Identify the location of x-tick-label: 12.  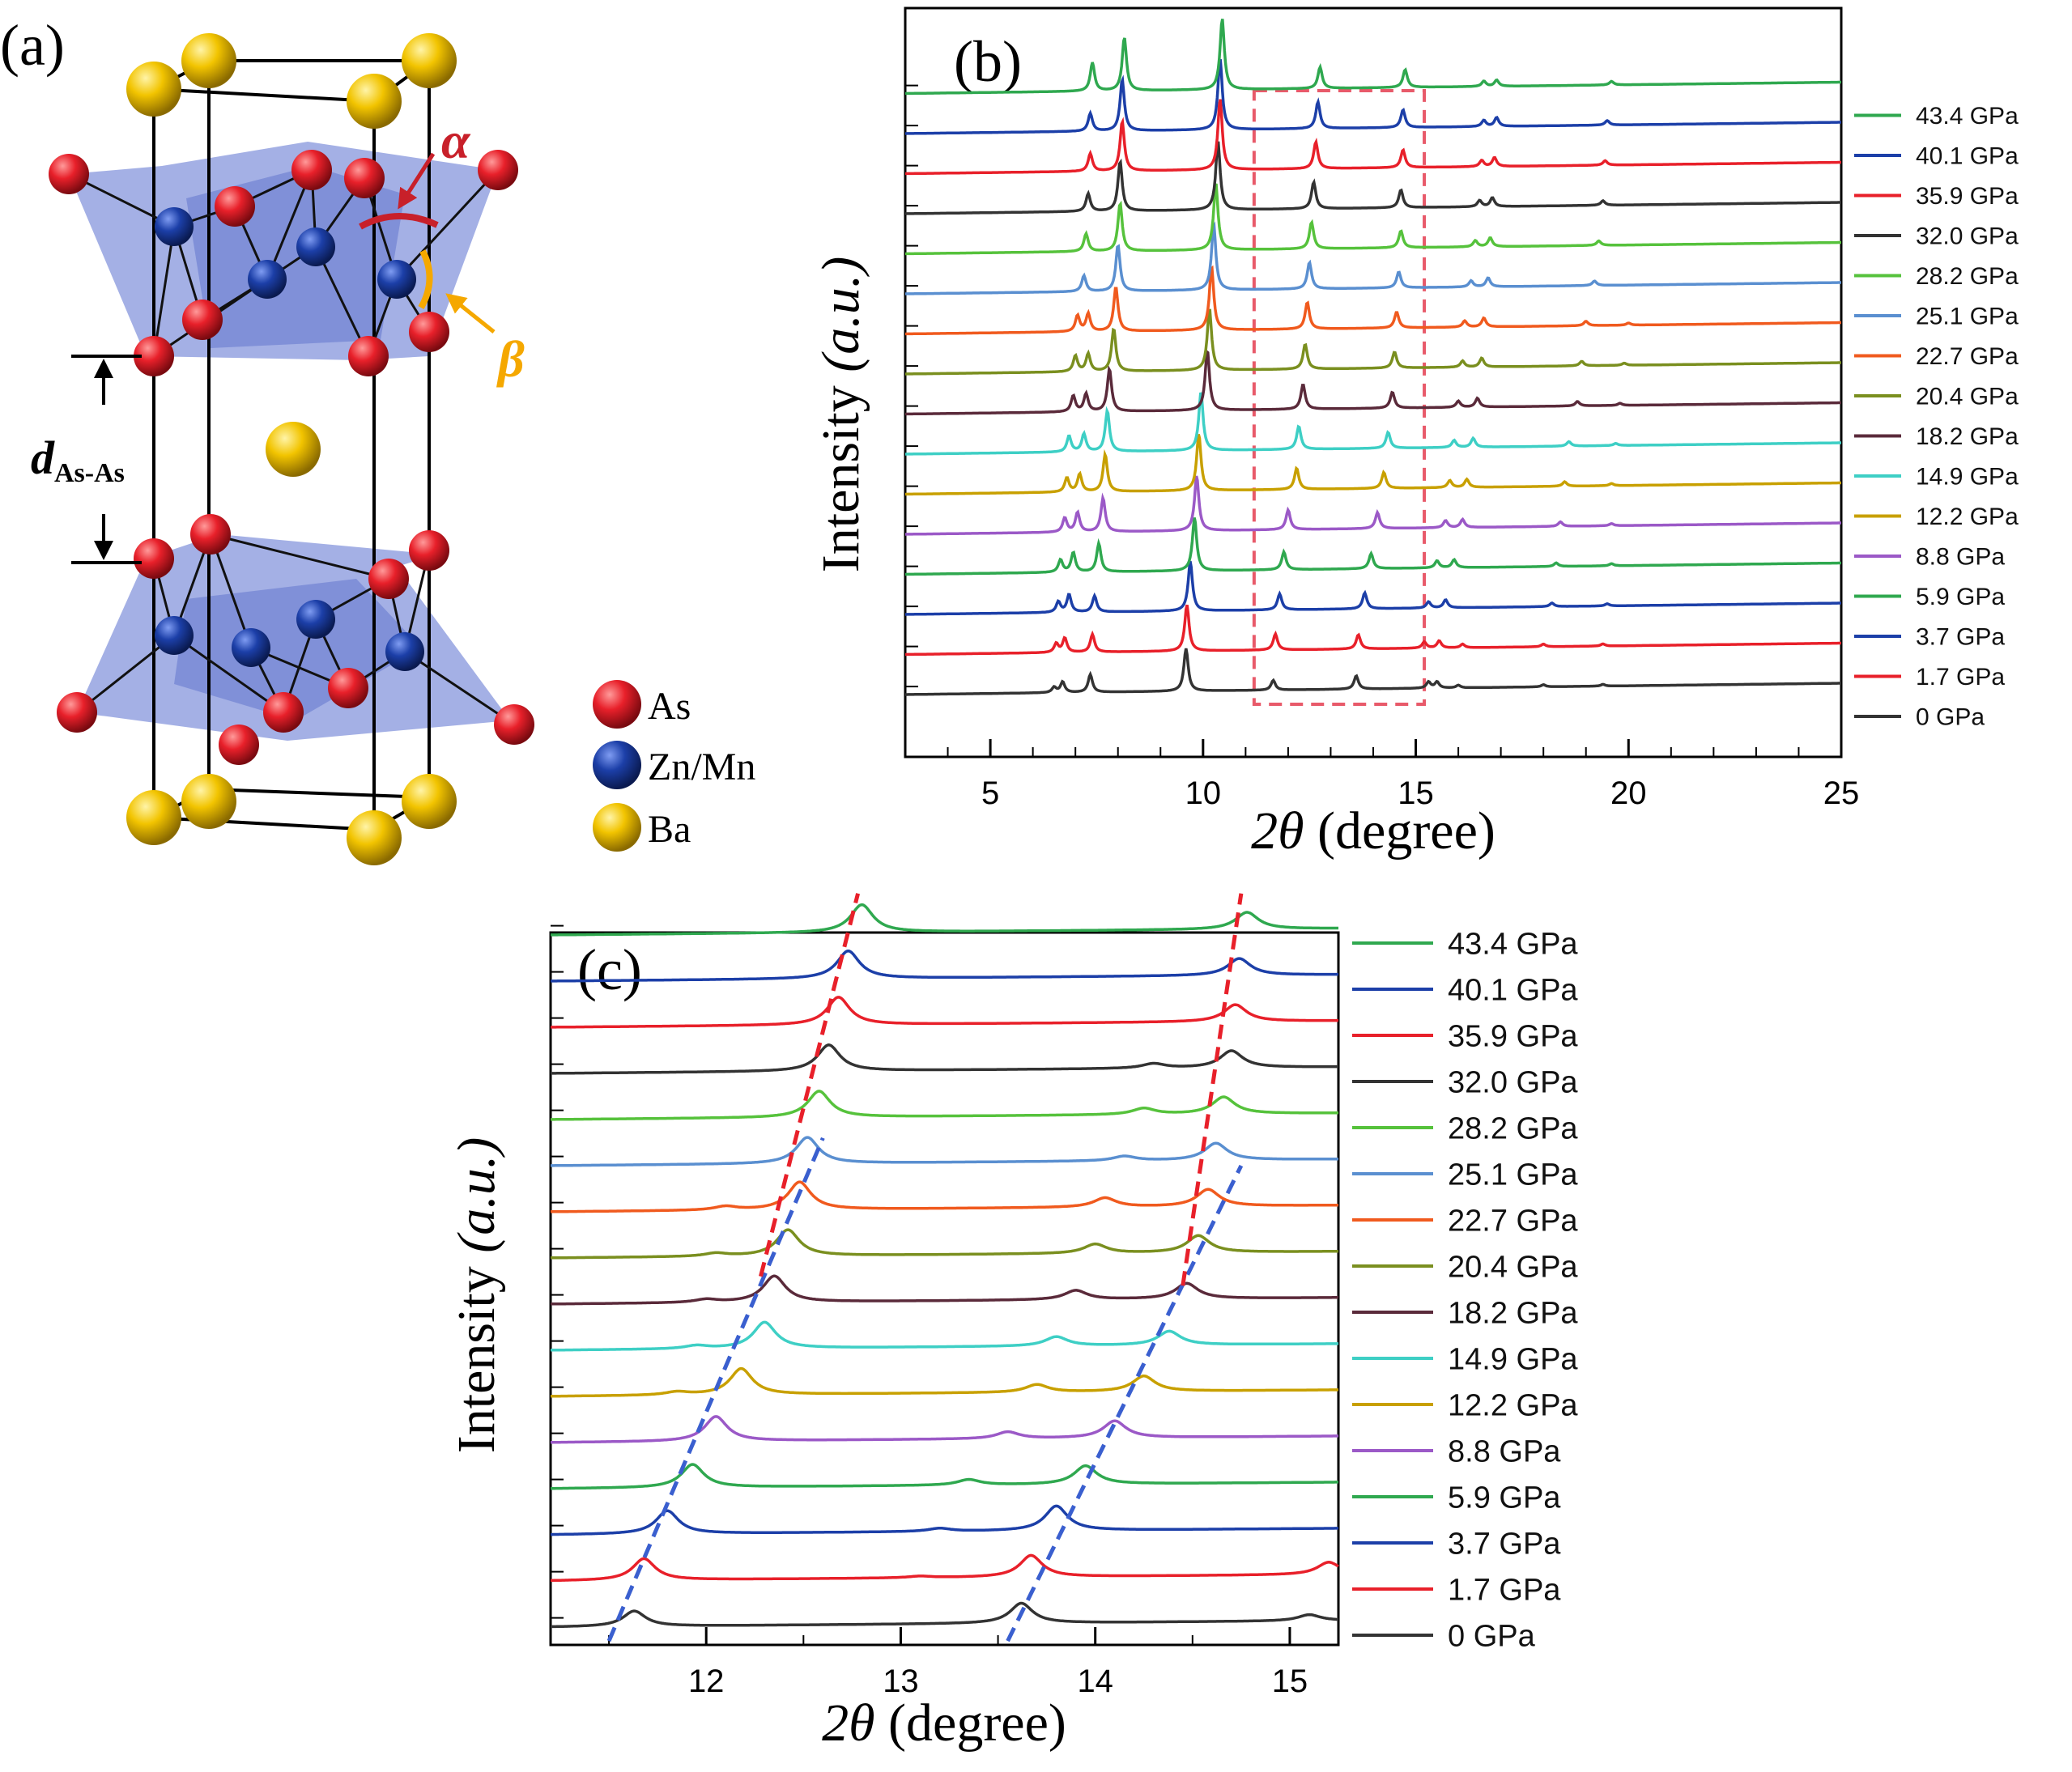
(706, 1681).